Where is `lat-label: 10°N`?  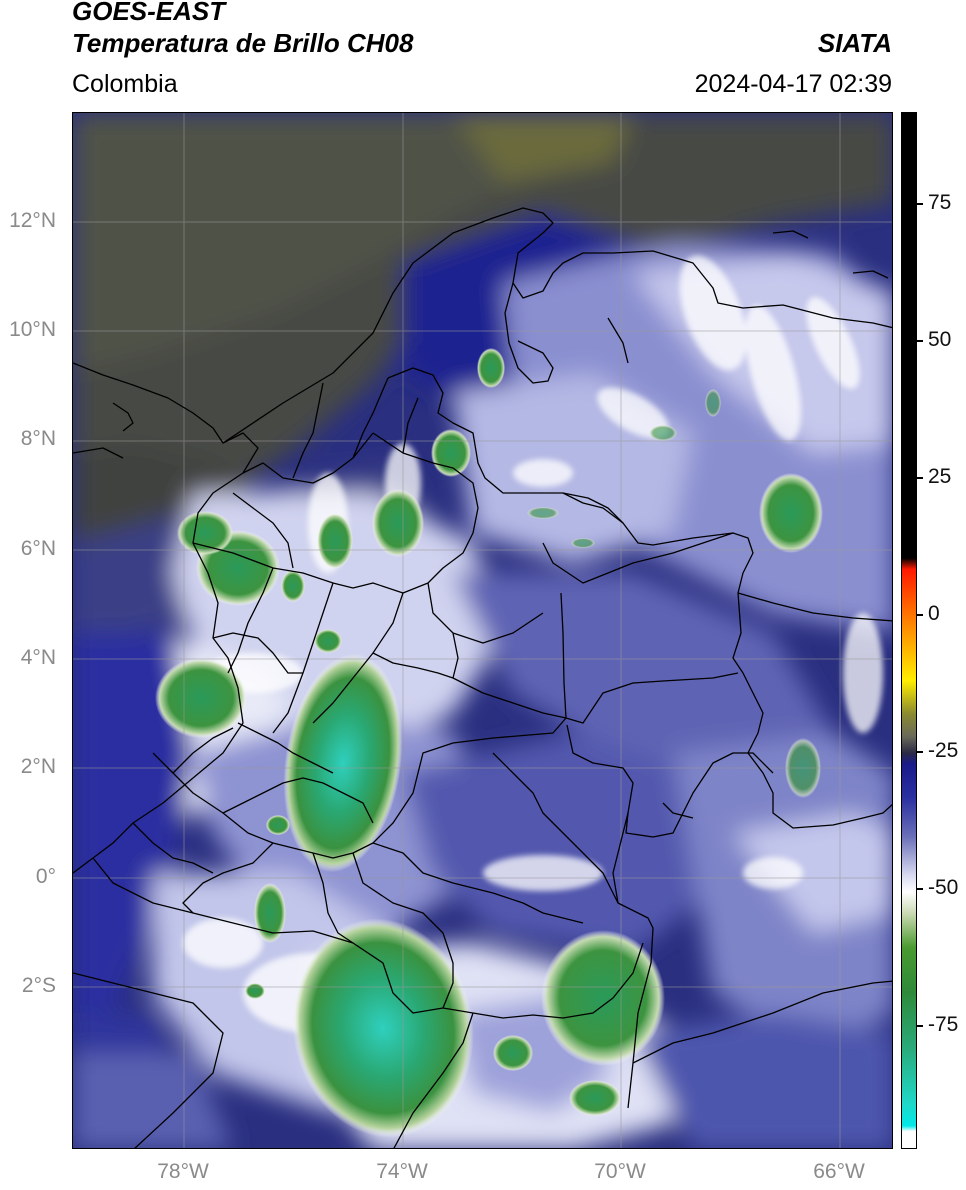 lat-label: 10°N is located at coordinates (32, 329).